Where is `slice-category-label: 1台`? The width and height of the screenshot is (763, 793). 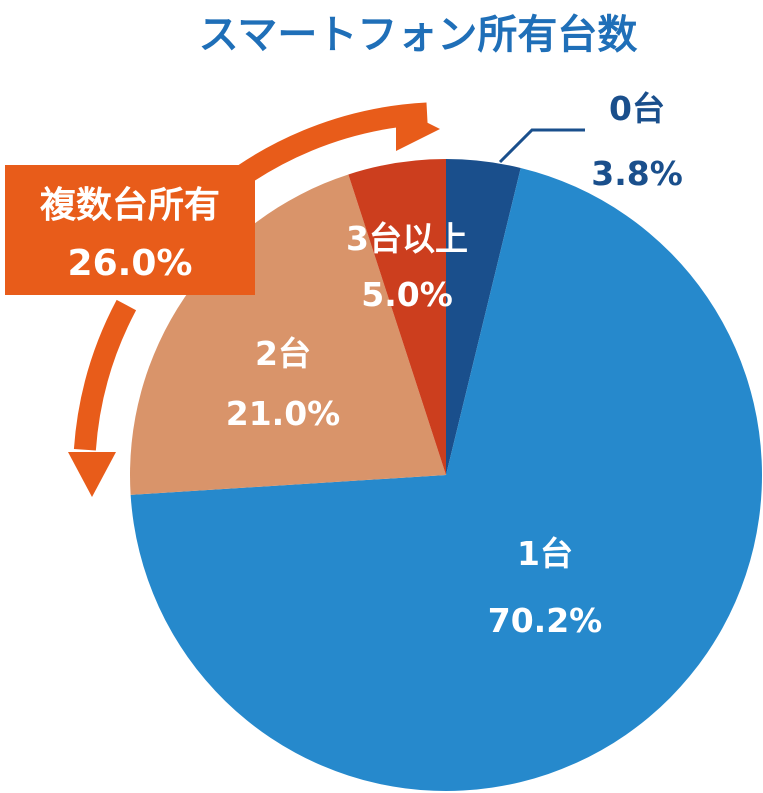
slice-category-label: 1台 is located at coordinates (545, 553).